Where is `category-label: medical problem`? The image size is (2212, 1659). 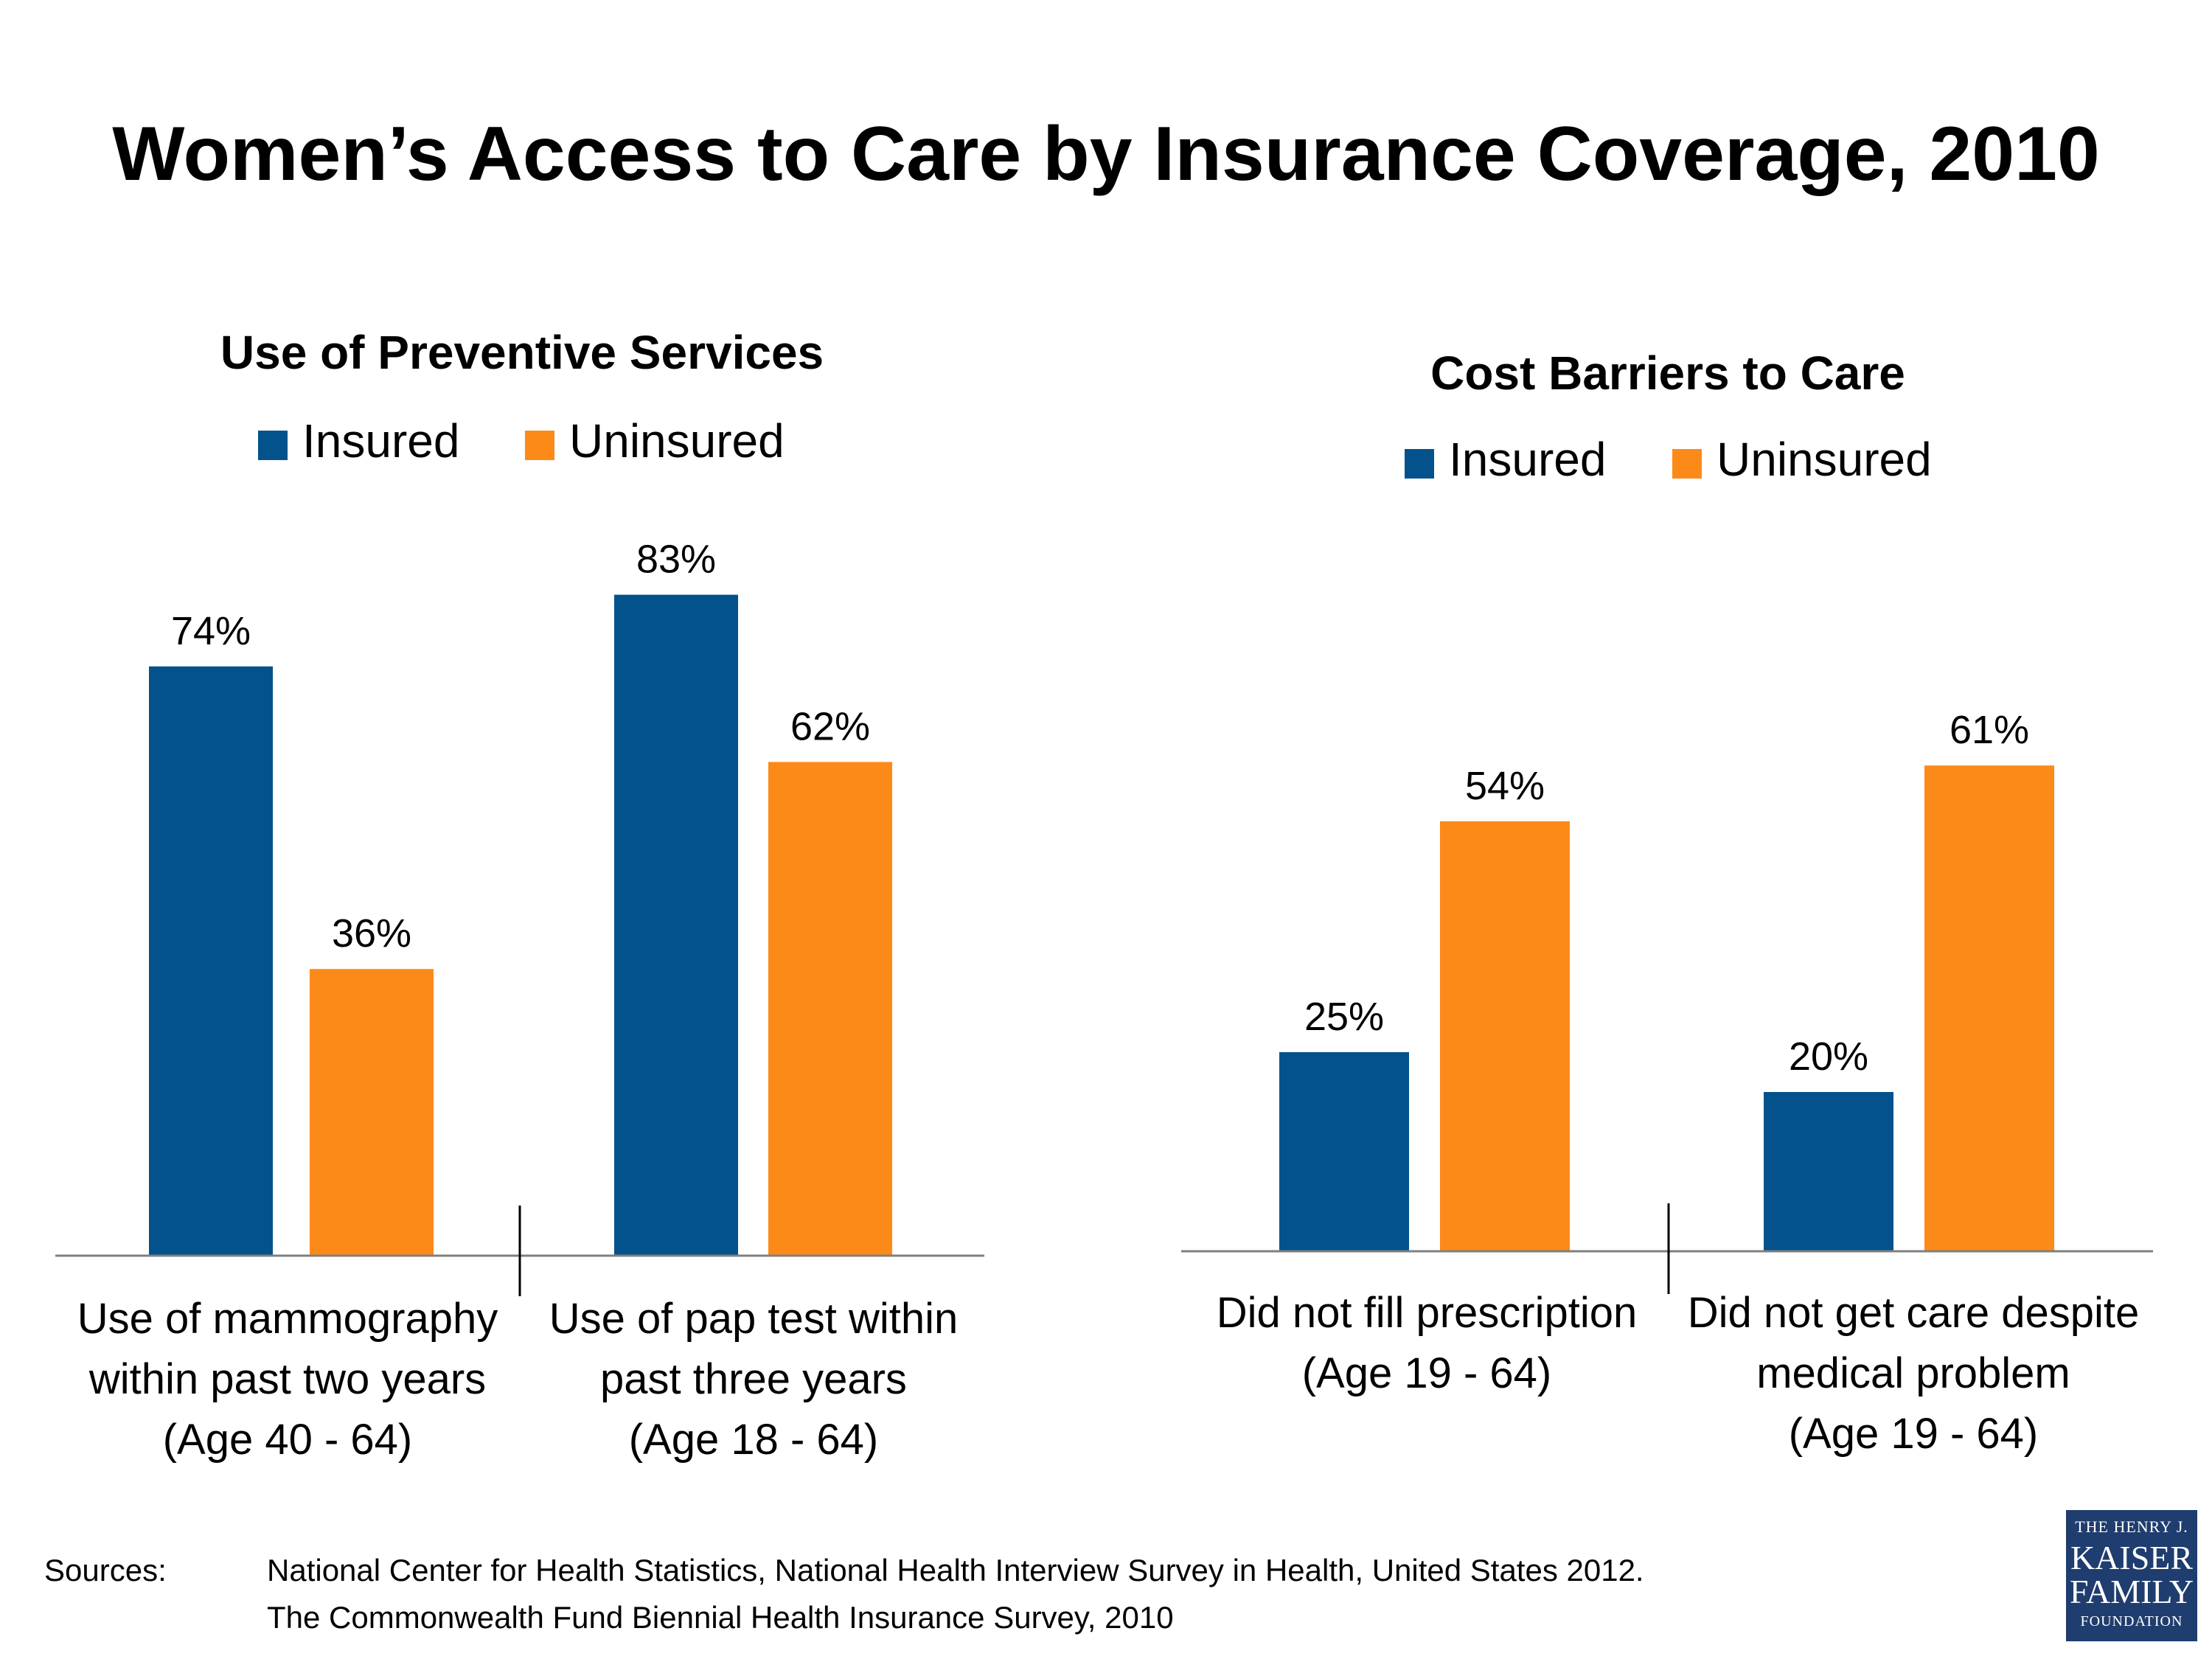
category-label: medical problem is located at coordinates (1913, 1373).